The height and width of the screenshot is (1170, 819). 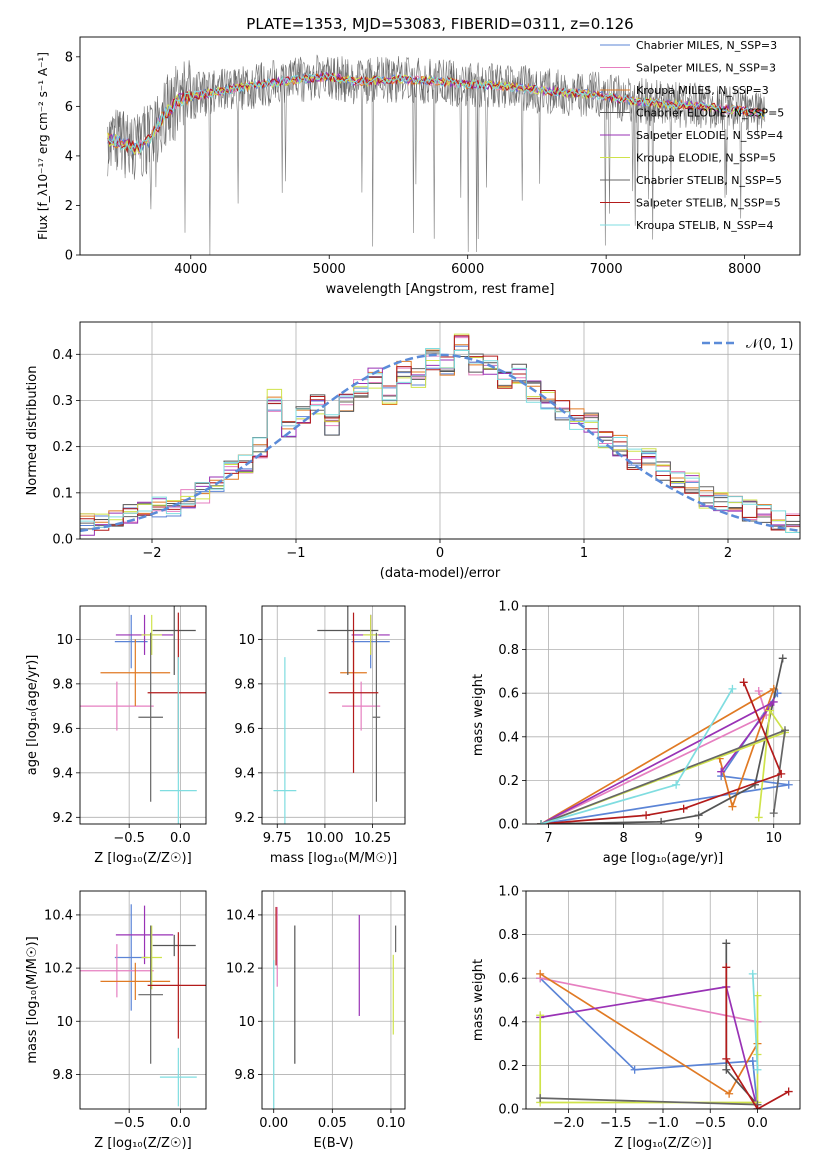 I want to click on legend-entry: Chabrier ELODIE, N_SSP=5, so click(x=710, y=113).